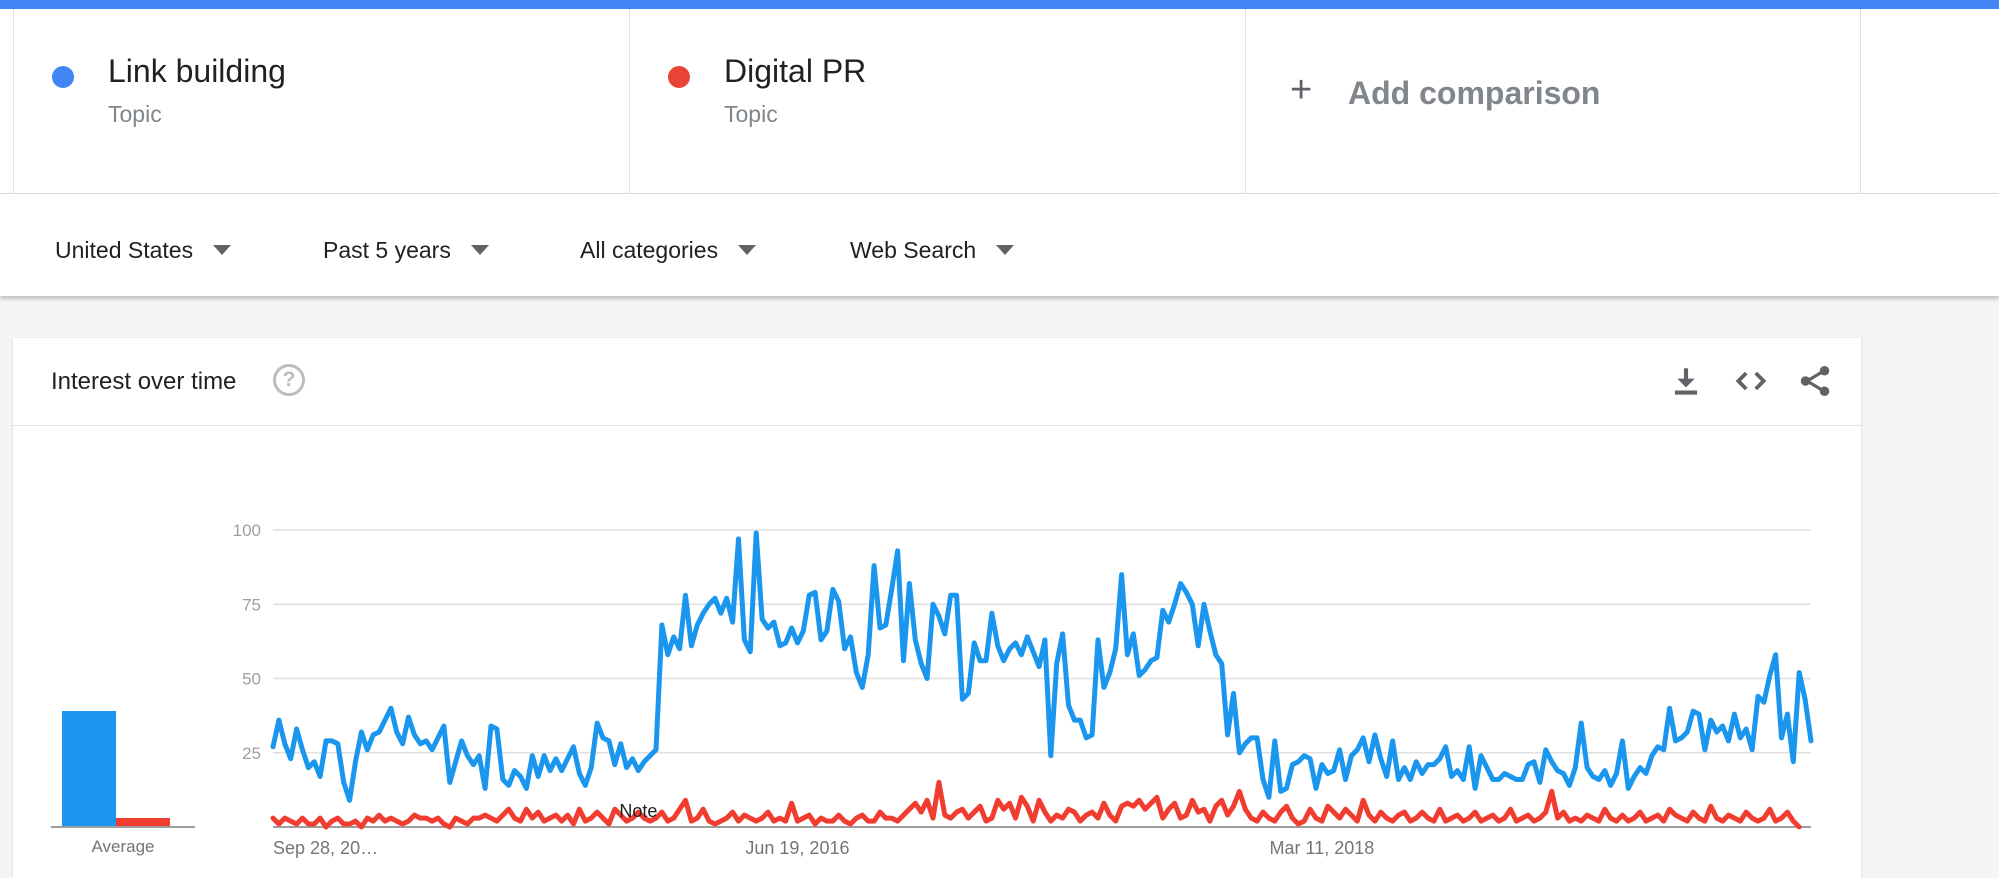 The width and height of the screenshot is (1999, 878). What do you see at coordinates (913, 249) in the screenshot?
I see `search-type-filter-label: Web Search` at bounding box center [913, 249].